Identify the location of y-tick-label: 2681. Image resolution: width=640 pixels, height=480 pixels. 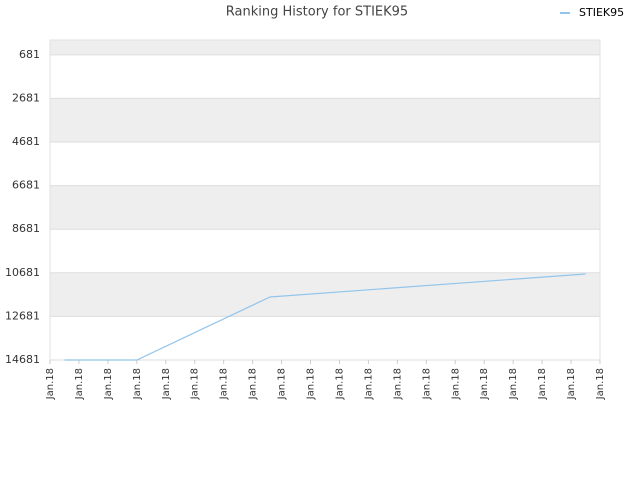
(26, 97).